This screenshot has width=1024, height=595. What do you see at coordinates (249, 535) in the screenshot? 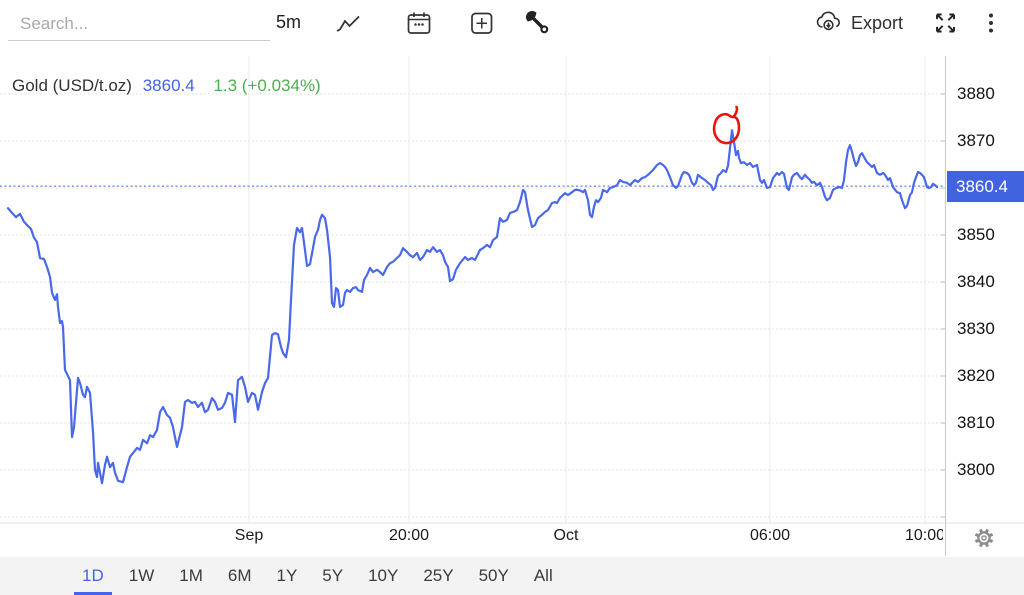
I see `time-tick-label: Sep` at bounding box center [249, 535].